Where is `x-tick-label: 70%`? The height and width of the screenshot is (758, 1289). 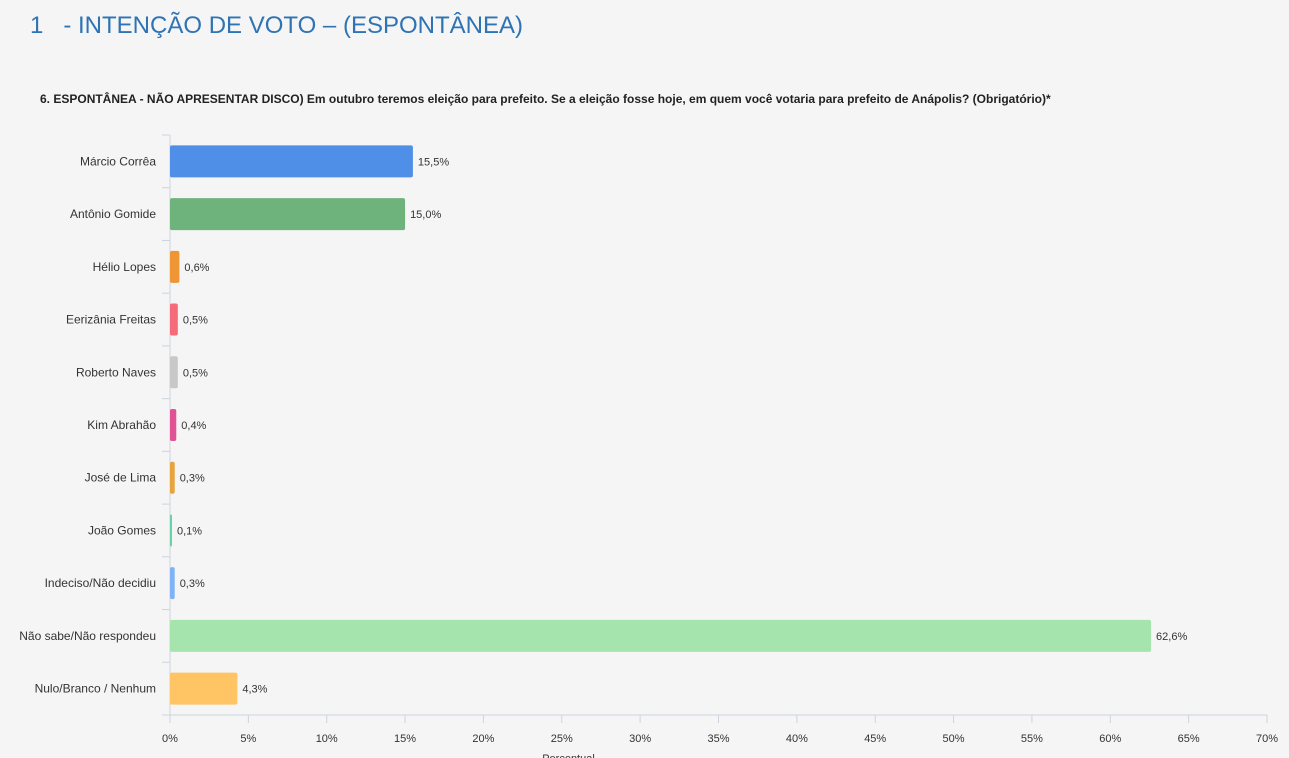
x-tick-label: 70% is located at coordinates (1267, 739).